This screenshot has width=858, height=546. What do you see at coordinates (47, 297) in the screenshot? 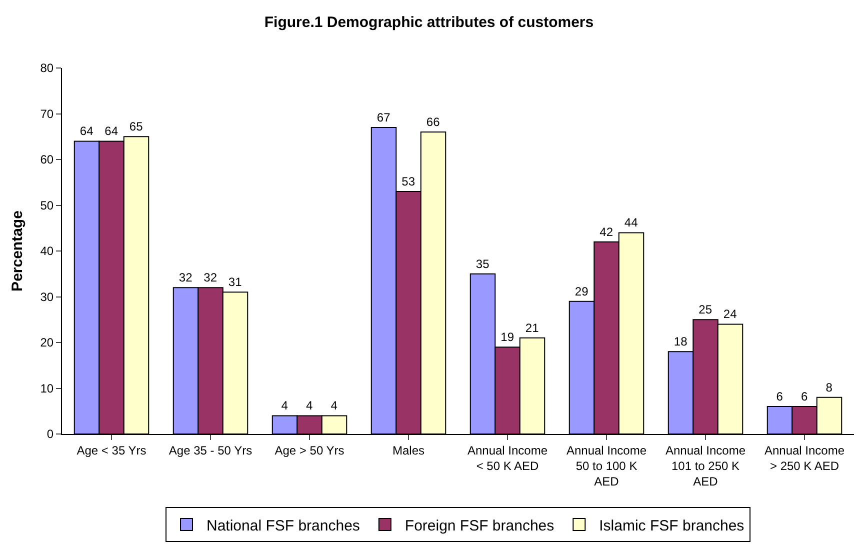
I see `y-tick-label: 30` at bounding box center [47, 297].